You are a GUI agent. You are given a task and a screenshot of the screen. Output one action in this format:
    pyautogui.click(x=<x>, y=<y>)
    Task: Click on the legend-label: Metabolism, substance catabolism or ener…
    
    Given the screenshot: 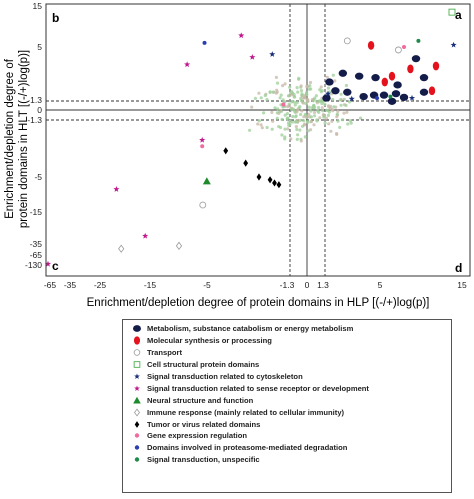 What is the action you would take?
    pyautogui.click(x=250, y=329)
    